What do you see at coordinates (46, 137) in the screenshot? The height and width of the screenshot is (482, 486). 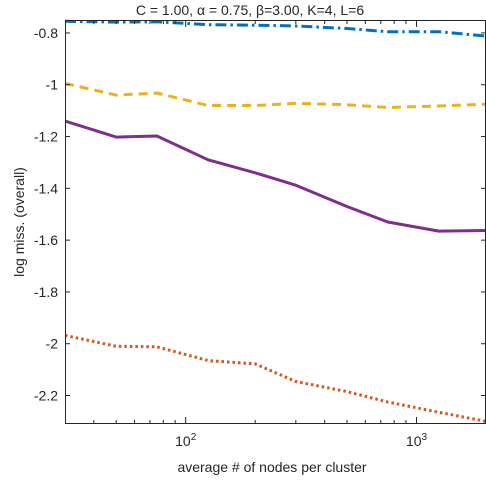 I see `y-tick-label: -1.2` at bounding box center [46, 137].